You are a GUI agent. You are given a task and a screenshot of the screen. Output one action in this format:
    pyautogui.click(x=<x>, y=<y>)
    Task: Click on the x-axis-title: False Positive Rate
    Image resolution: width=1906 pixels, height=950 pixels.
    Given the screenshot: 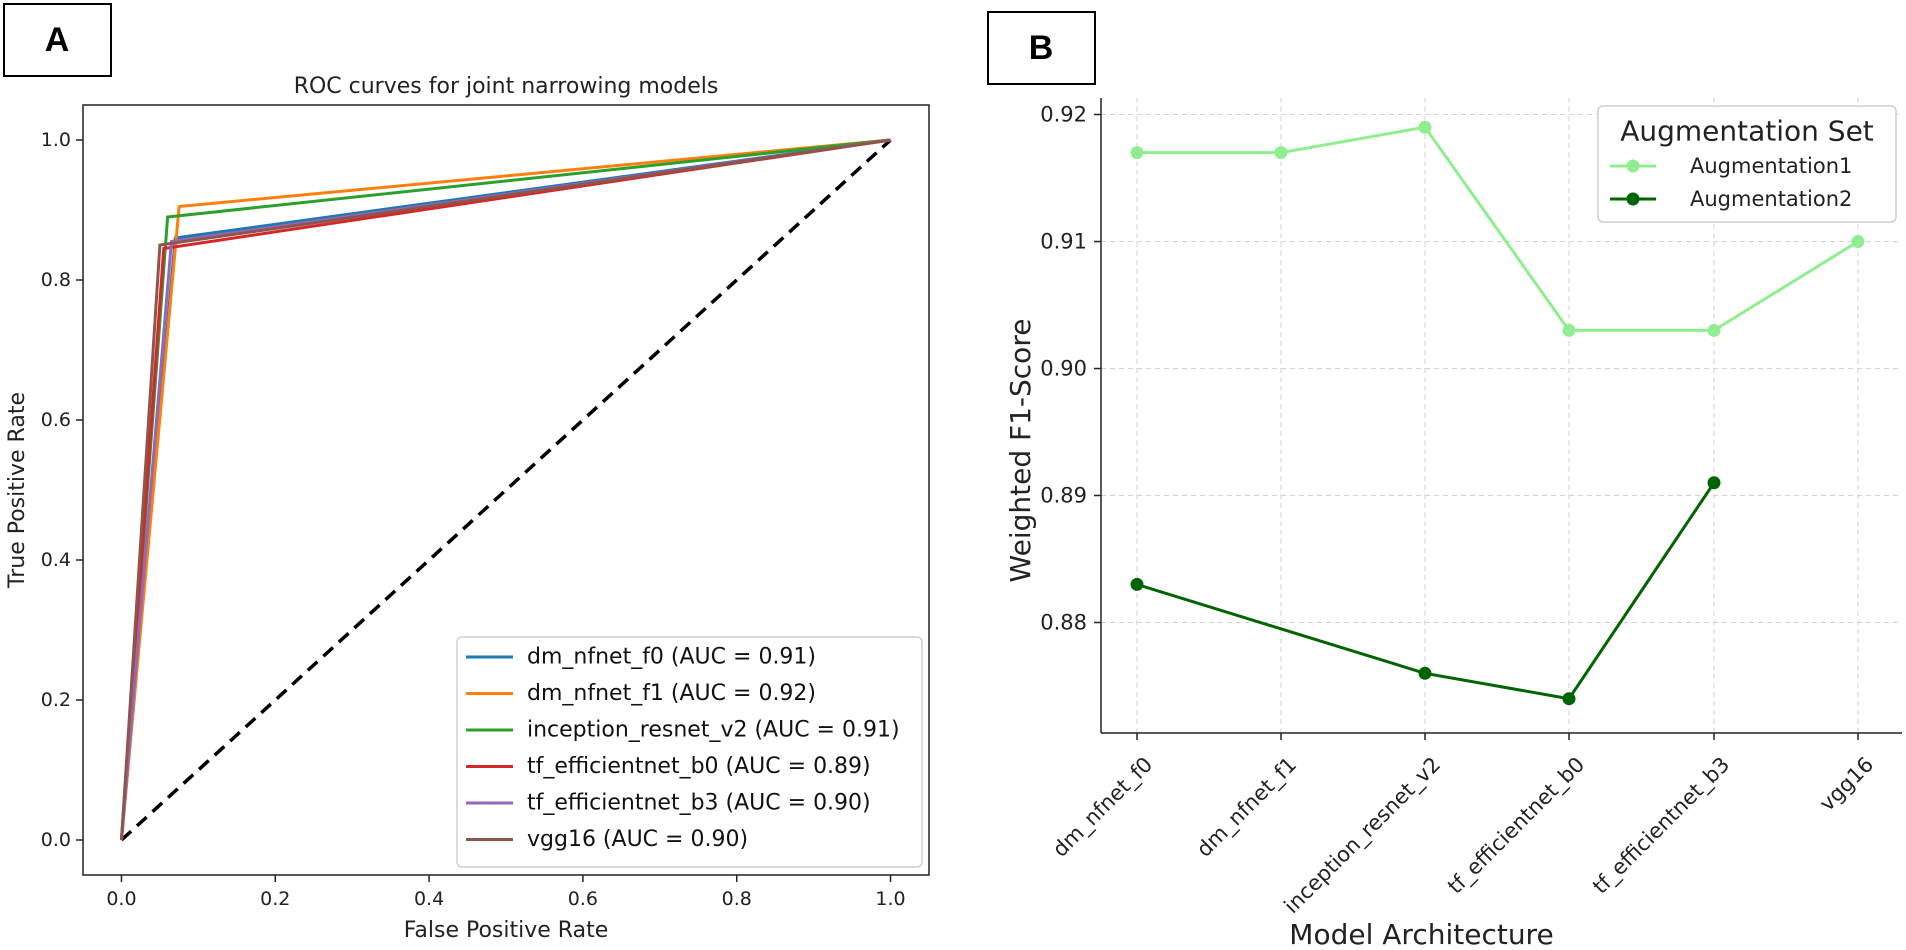 What is the action you would take?
    pyautogui.click(x=506, y=930)
    